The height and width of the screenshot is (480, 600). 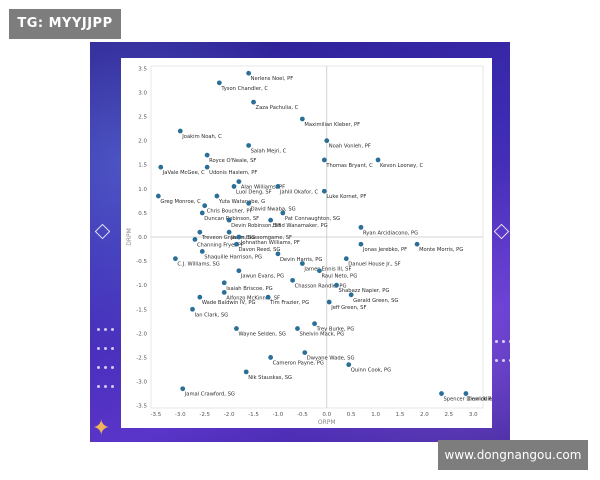 I want to click on point-label: Johnathan Williams, PF, so click(x=270, y=243).